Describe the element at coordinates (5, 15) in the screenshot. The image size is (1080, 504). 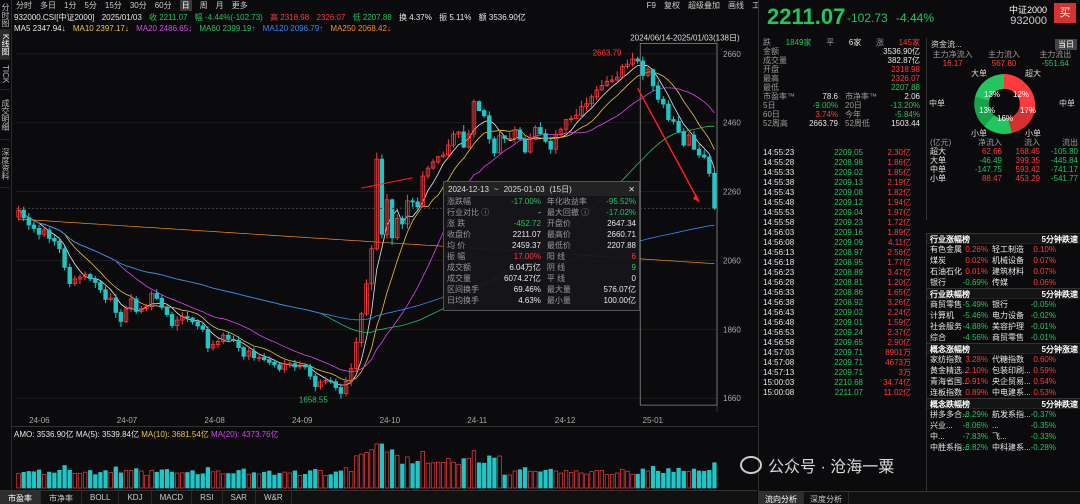
I see `mode-0: 分时图` at that location.